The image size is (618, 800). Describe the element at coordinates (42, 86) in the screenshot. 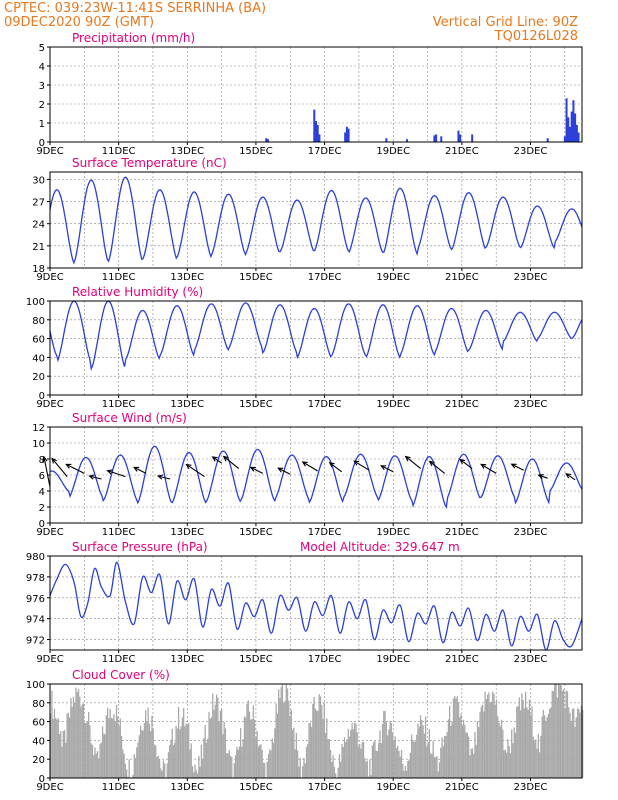

I see `y-tick-label: 3` at that location.